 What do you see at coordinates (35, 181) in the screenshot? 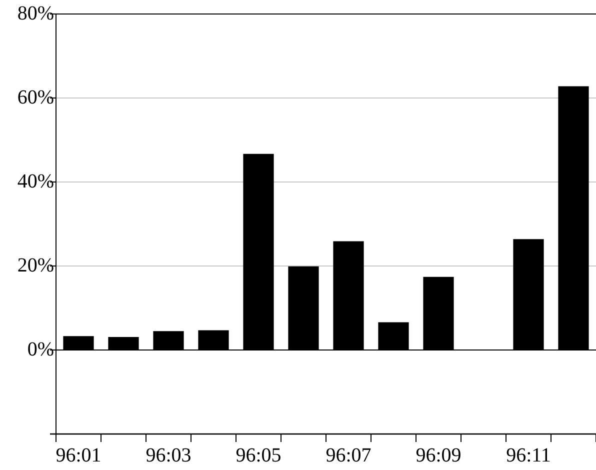
I see `y-tick-label: 40%` at bounding box center [35, 181].